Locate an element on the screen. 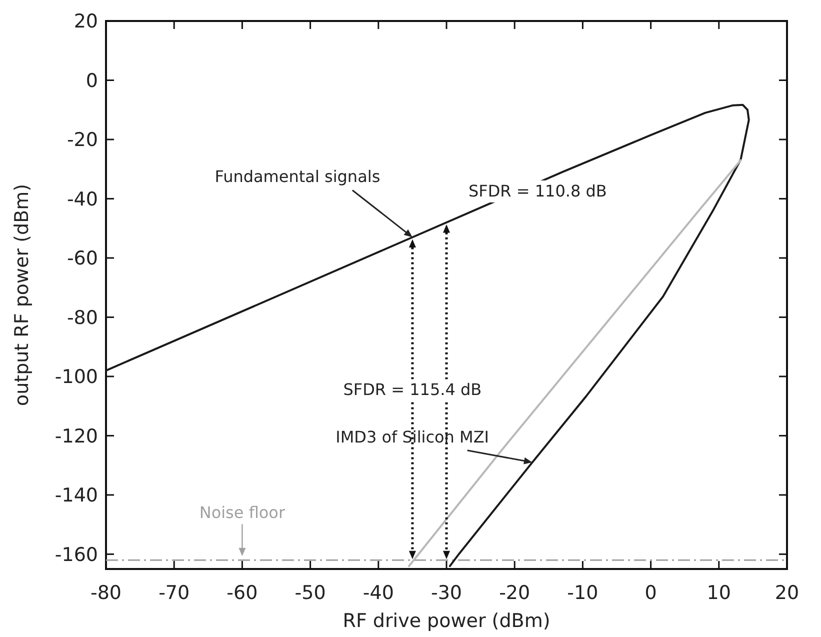 This screenshot has width=821, height=637. annotation: SFDR = 115.4 dB is located at coordinates (412, 390).